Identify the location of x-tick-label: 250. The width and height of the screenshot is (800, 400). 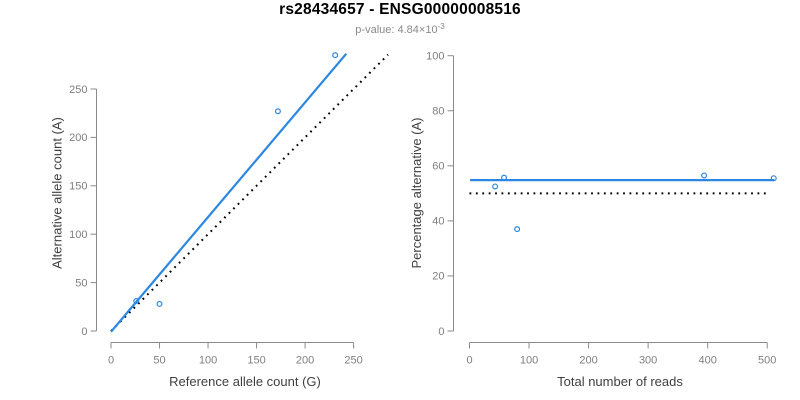
(353, 361).